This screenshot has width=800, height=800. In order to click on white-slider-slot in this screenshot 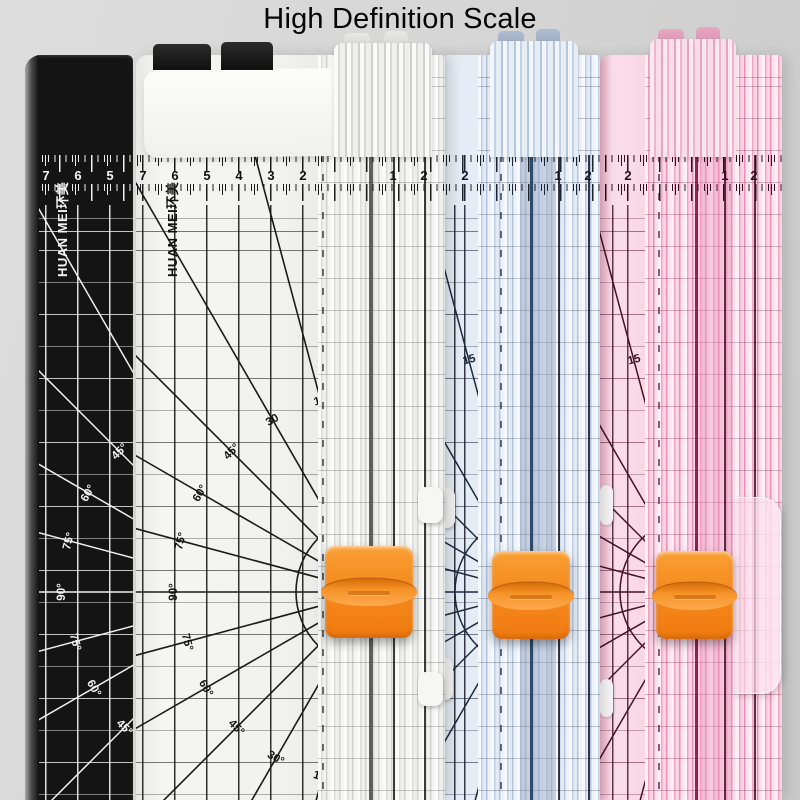, I will do `click(369, 593)`.